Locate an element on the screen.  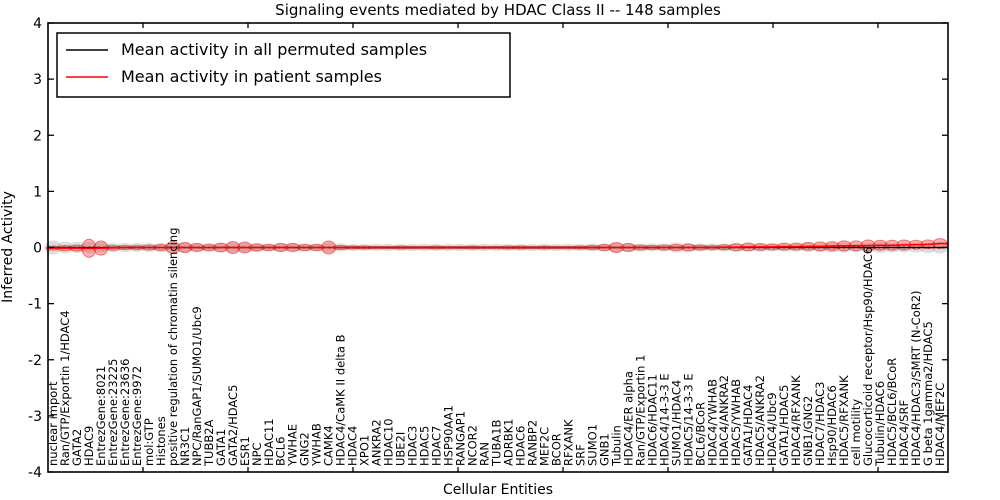
y-tick-label: -3 is located at coordinates (35, 417).